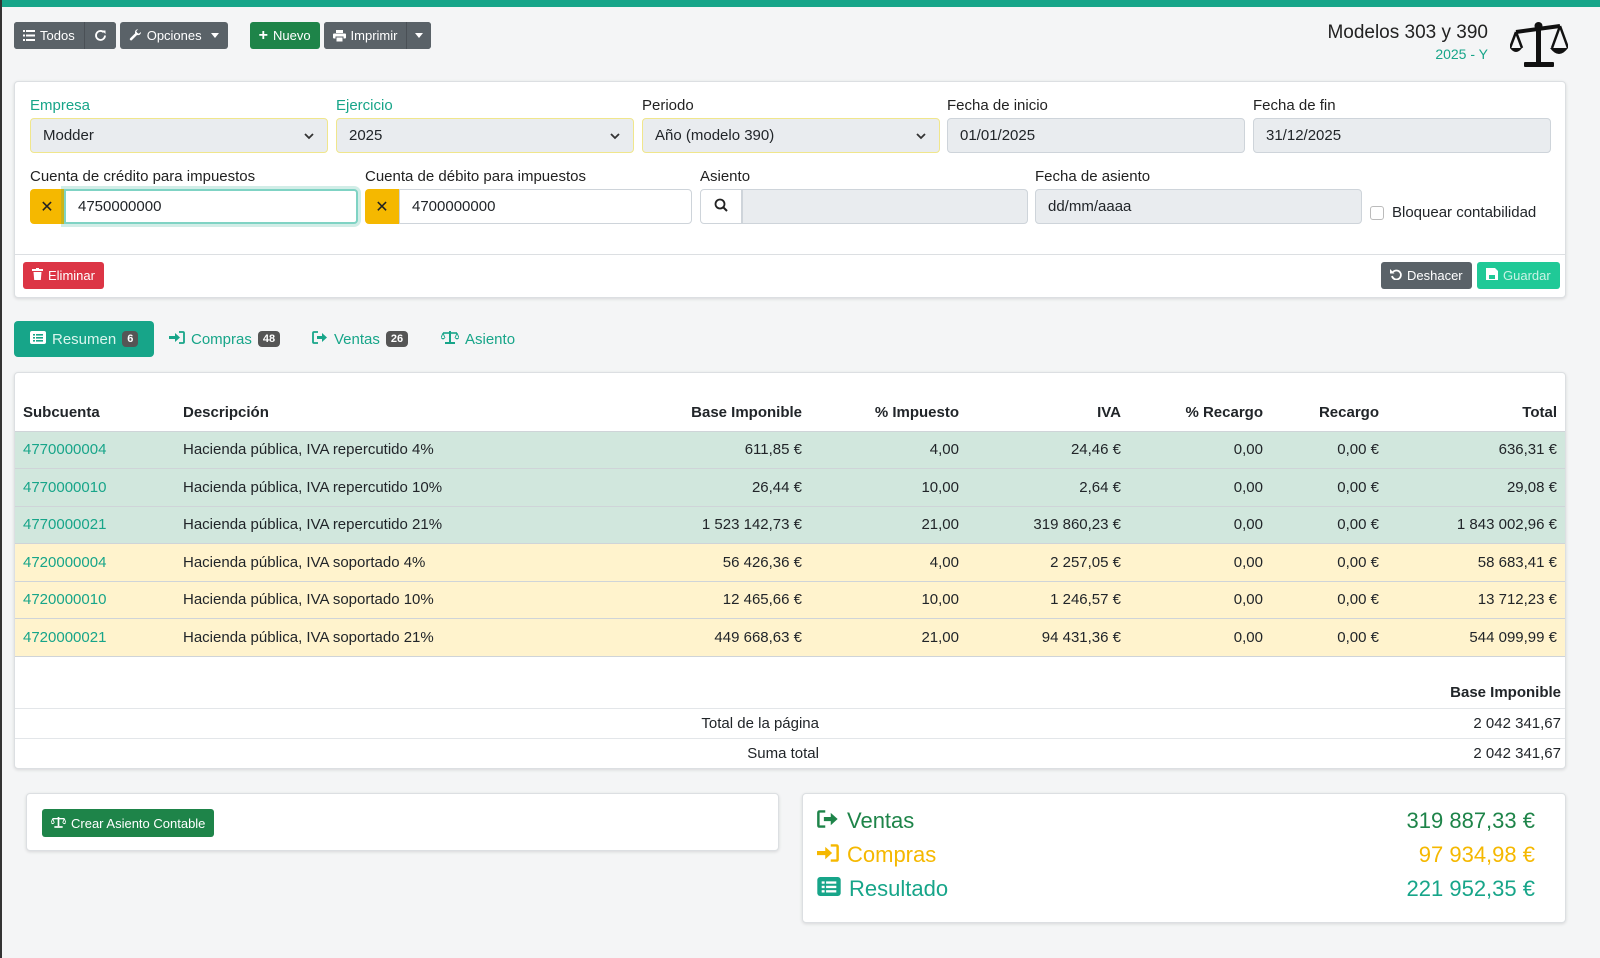 The height and width of the screenshot is (958, 1600). What do you see at coordinates (221, 339) in the screenshot?
I see `tab-compras-label: Compras` at bounding box center [221, 339].